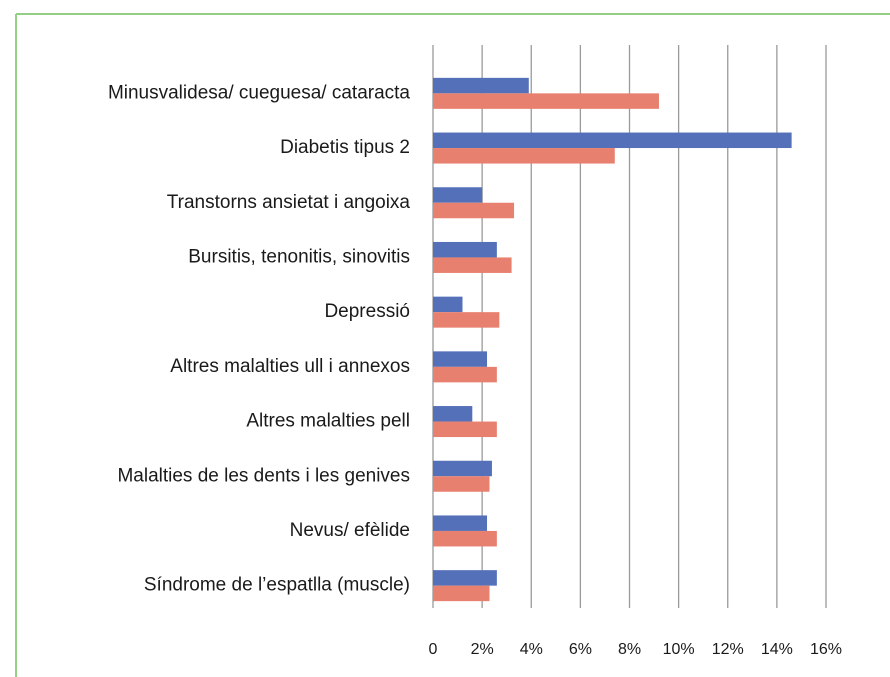  I want to click on x-tick-label: 10%, so click(679, 649).